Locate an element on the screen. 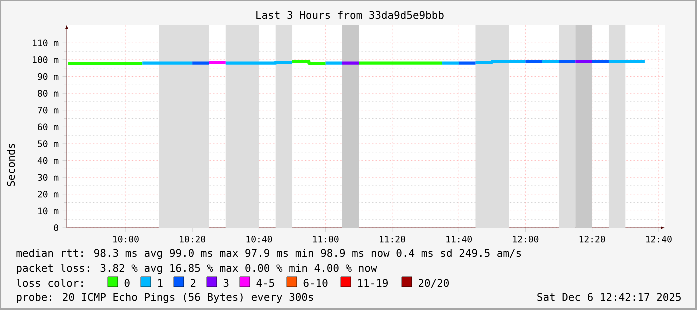 The height and width of the screenshot is (310, 697). y-tick-label: 60 m is located at coordinates (48, 127).